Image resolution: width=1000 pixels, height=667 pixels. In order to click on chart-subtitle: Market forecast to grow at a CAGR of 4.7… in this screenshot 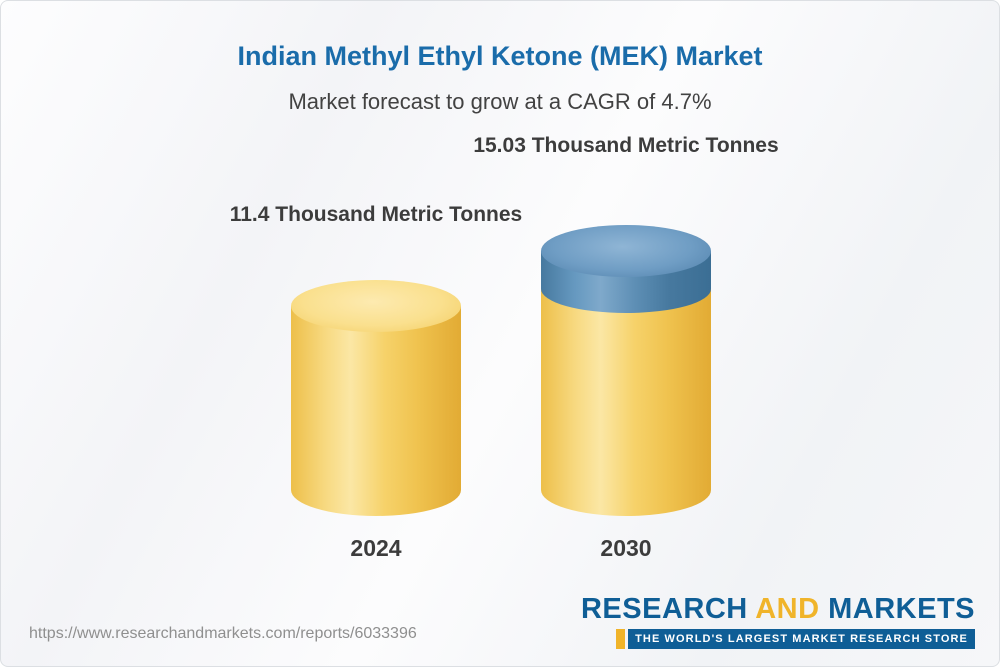, I will do `click(500, 101)`.